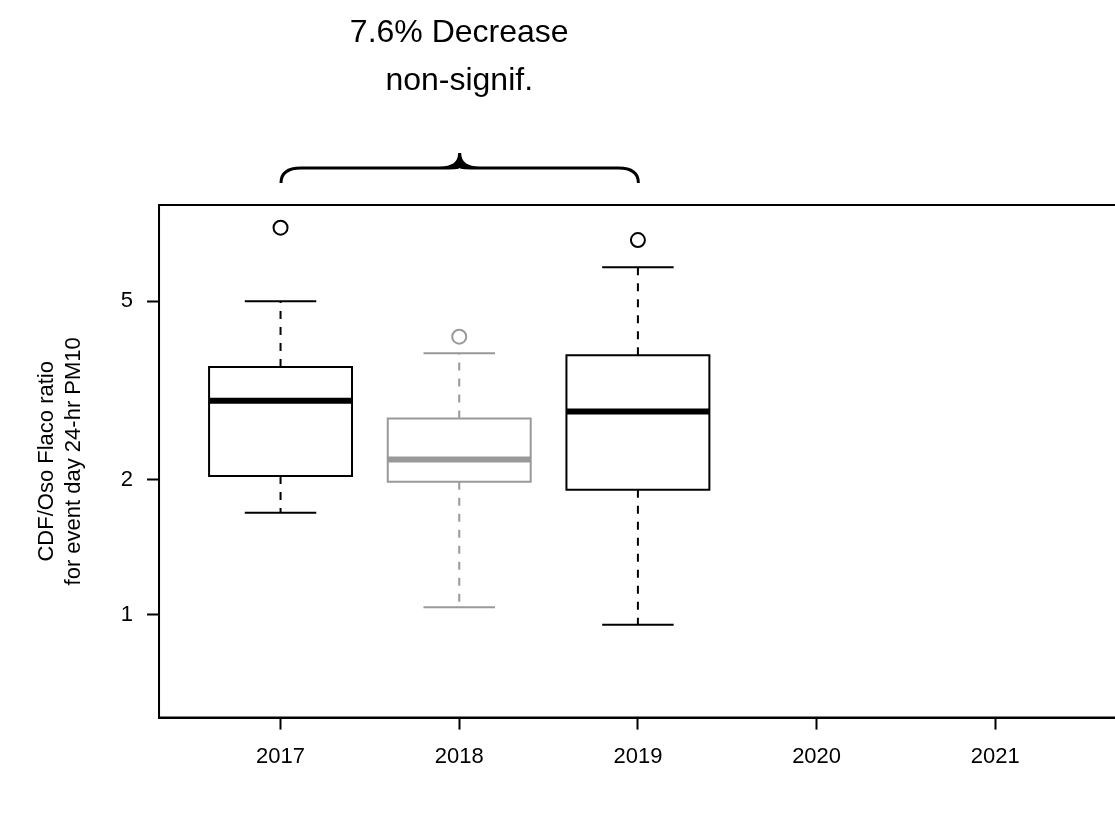  Describe the element at coordinates (638, 755) in the screenshot. I see `x-tick-label: 2019` at that location.